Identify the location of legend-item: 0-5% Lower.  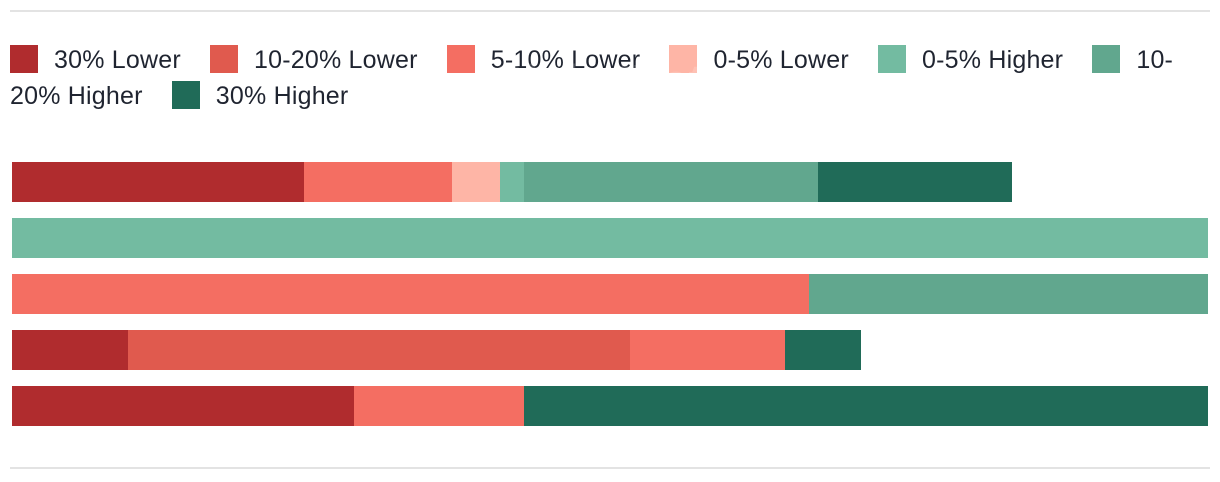
(759, 59).